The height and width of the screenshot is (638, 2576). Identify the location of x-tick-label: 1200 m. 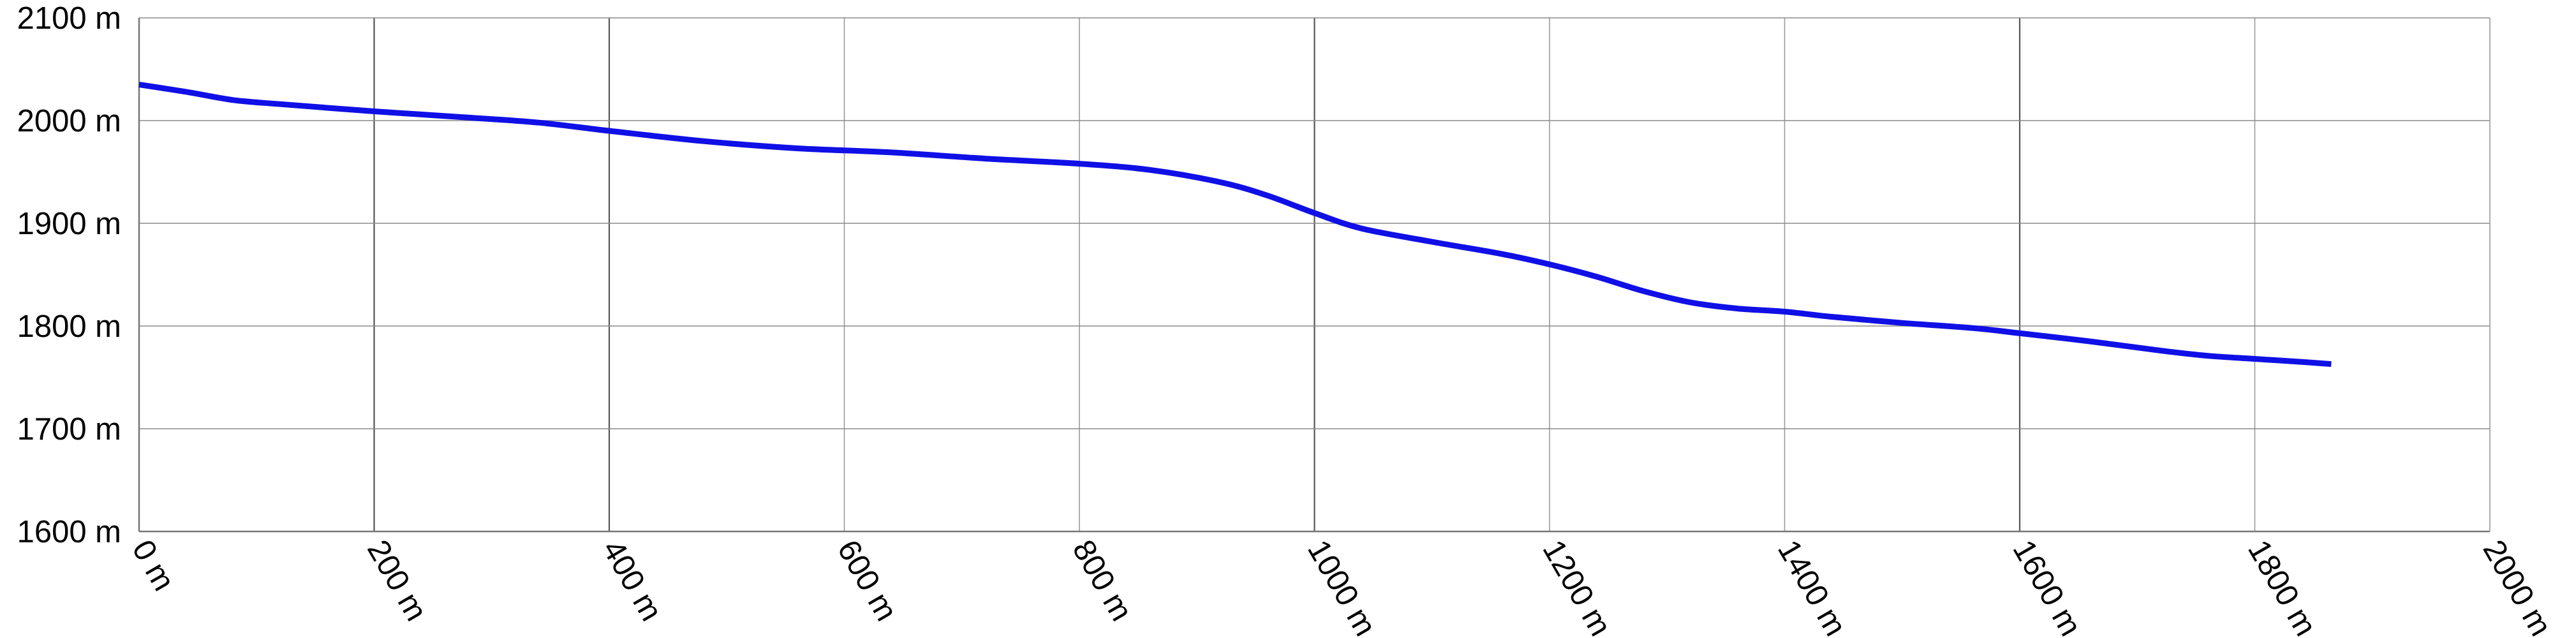
(1576, 586).